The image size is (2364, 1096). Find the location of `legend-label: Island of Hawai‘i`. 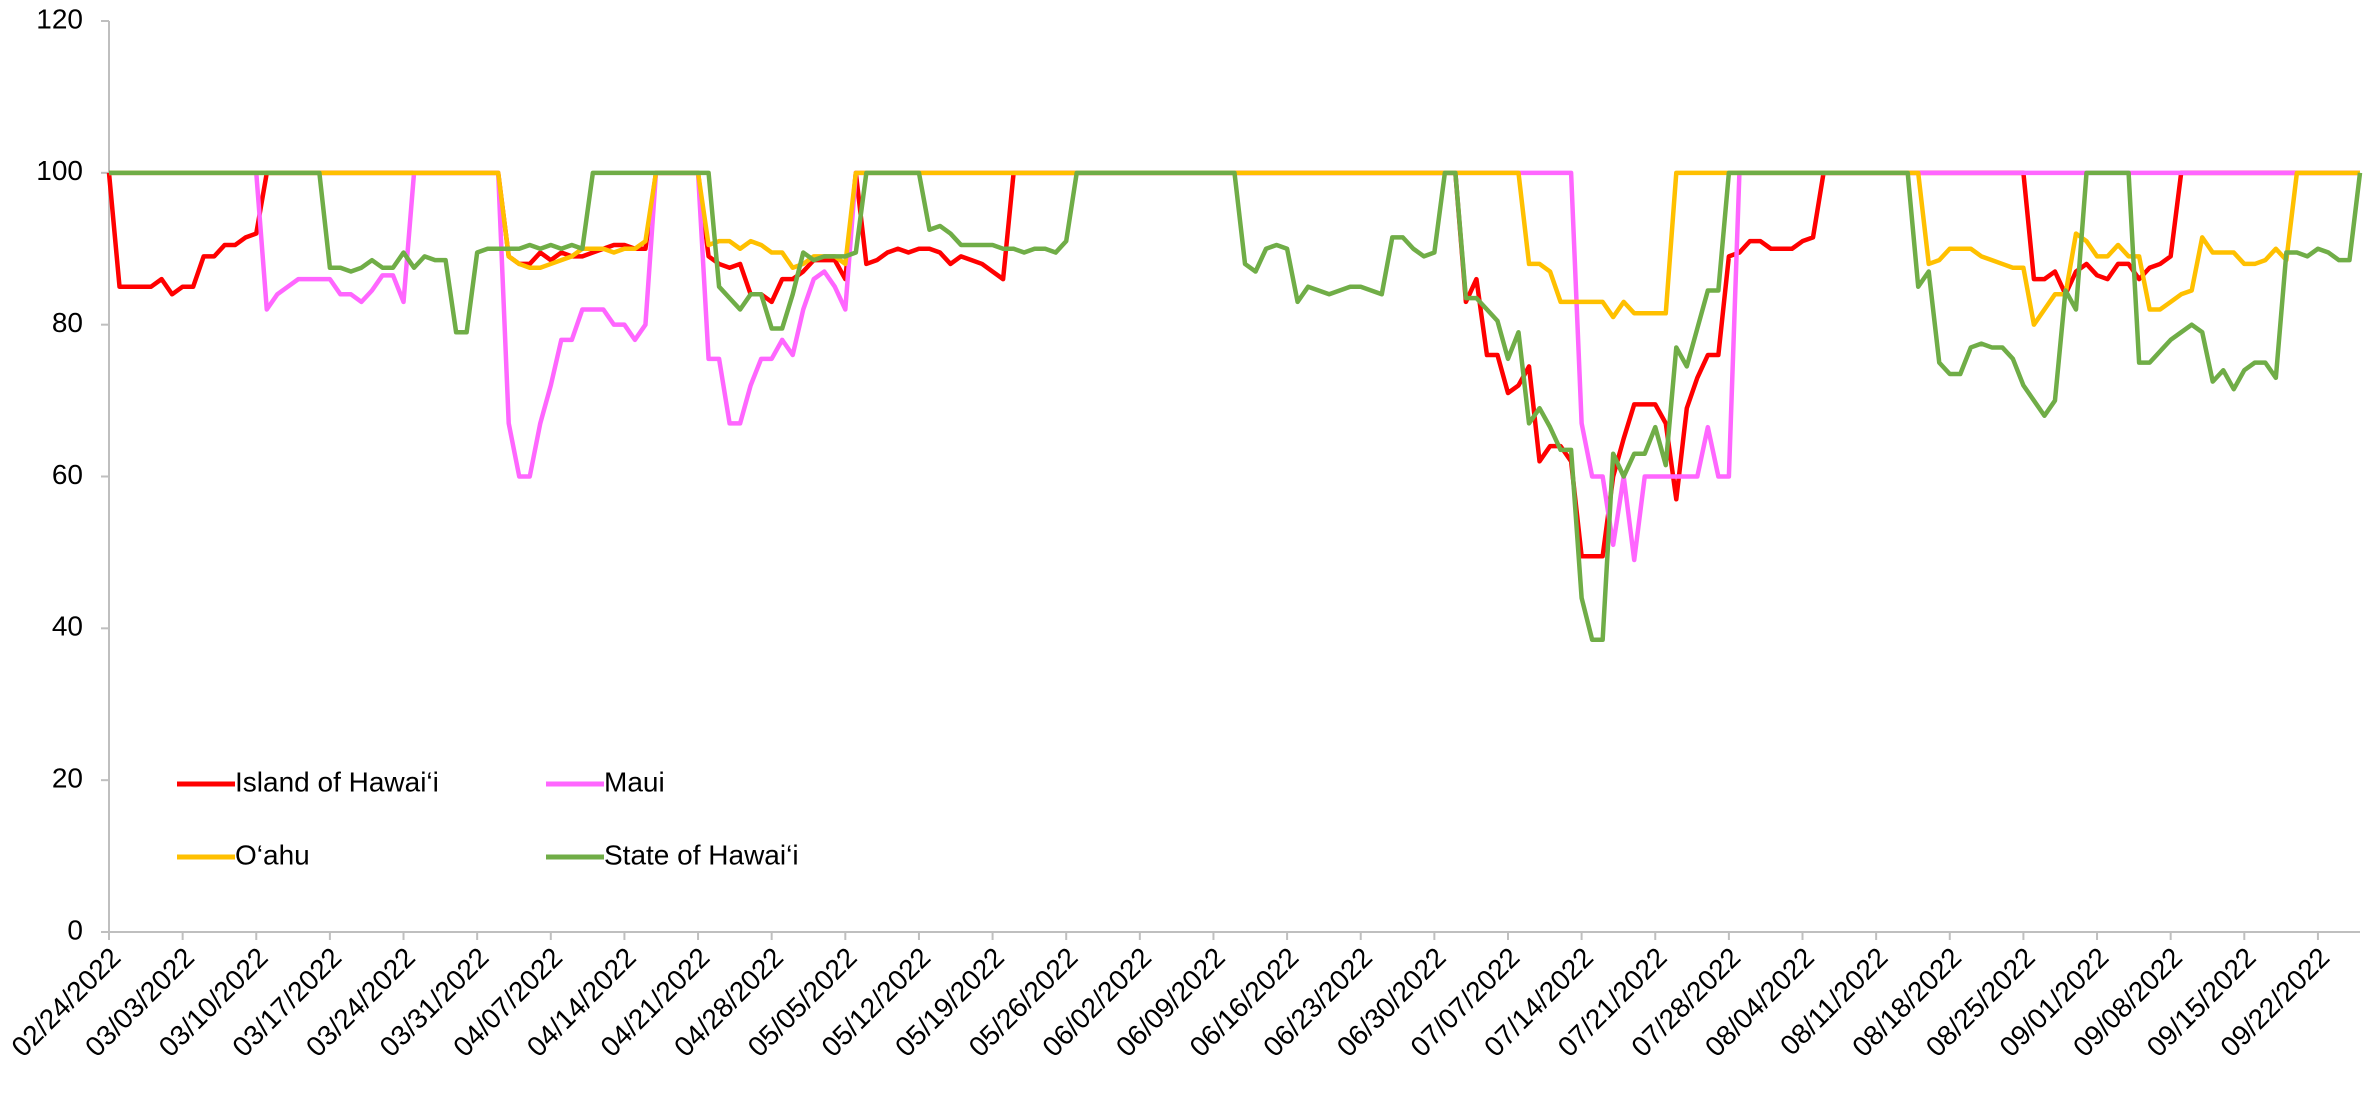

legend-label: Island of Hawai‘i is located at coordinates (337, 781).